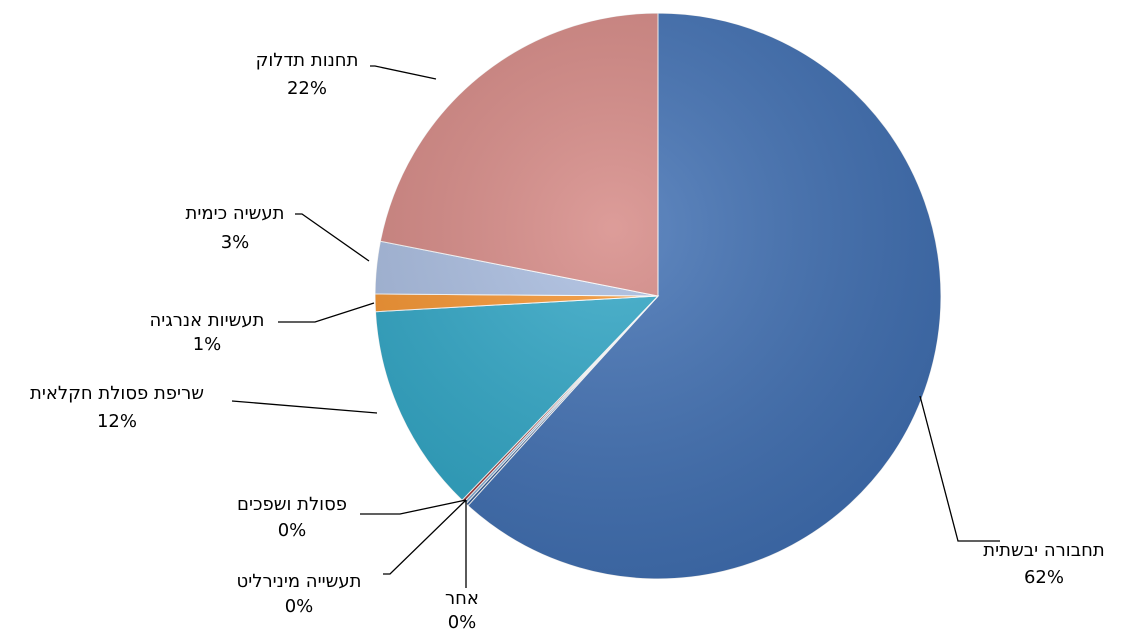 Image resolution: width=1128 pixels, height=632 pixels. I want to click on slice-category-label: תעשיות אנרגיה, so click(207, 320).